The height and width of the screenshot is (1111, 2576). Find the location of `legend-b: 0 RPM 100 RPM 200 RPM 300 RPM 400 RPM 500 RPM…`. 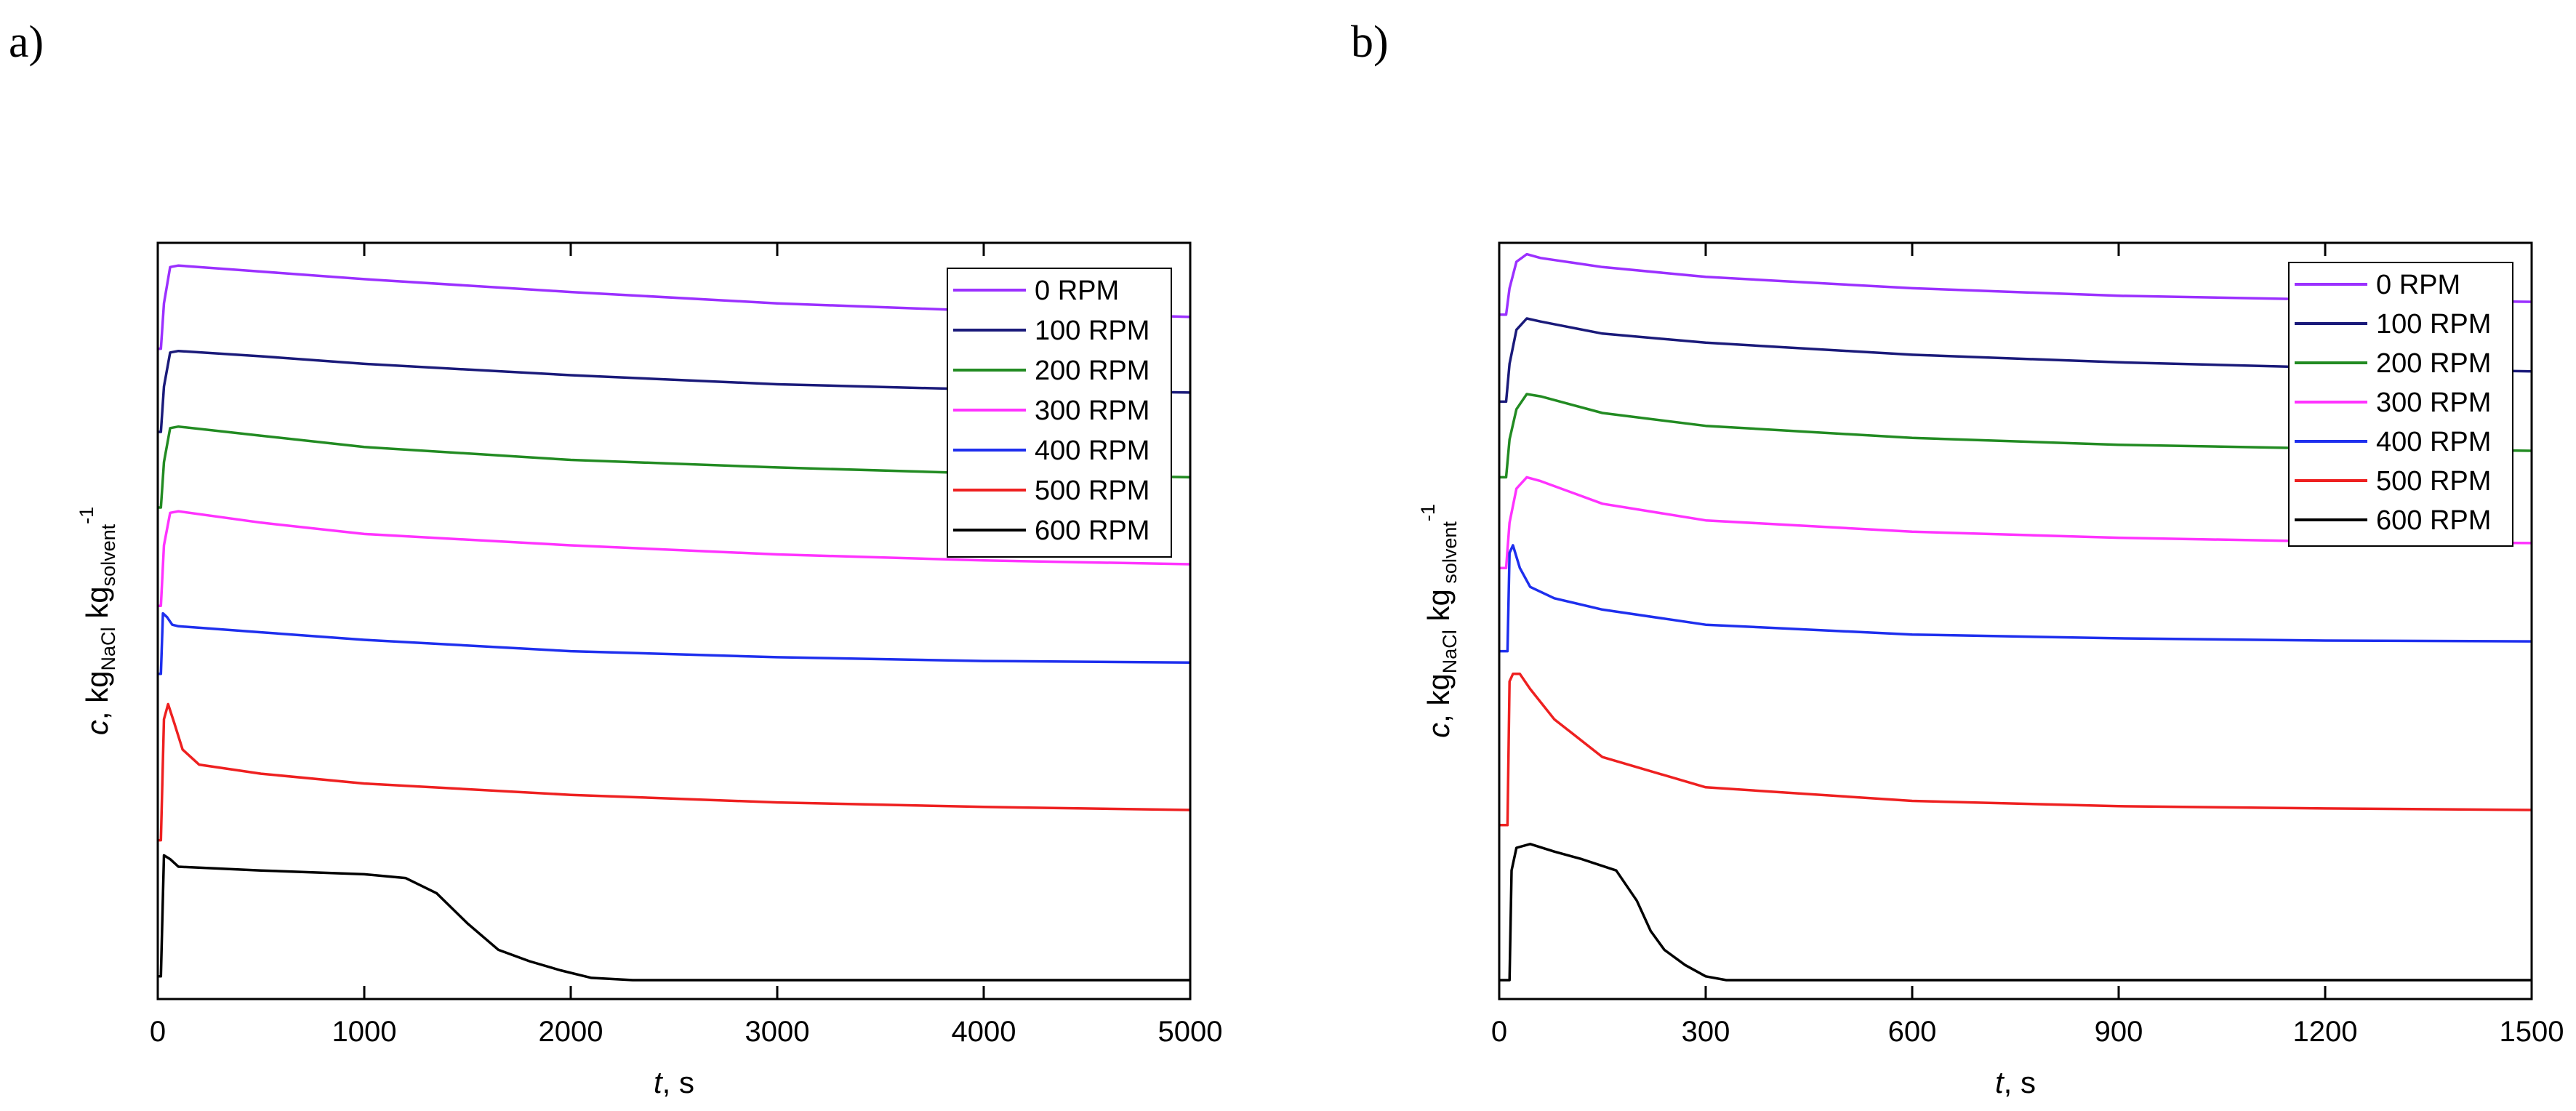

legend-b: 0 RPM 100 RPM 200 RPM 300 RPM 400 RPM 500 RPM… is located at coordinates (2400, 404).